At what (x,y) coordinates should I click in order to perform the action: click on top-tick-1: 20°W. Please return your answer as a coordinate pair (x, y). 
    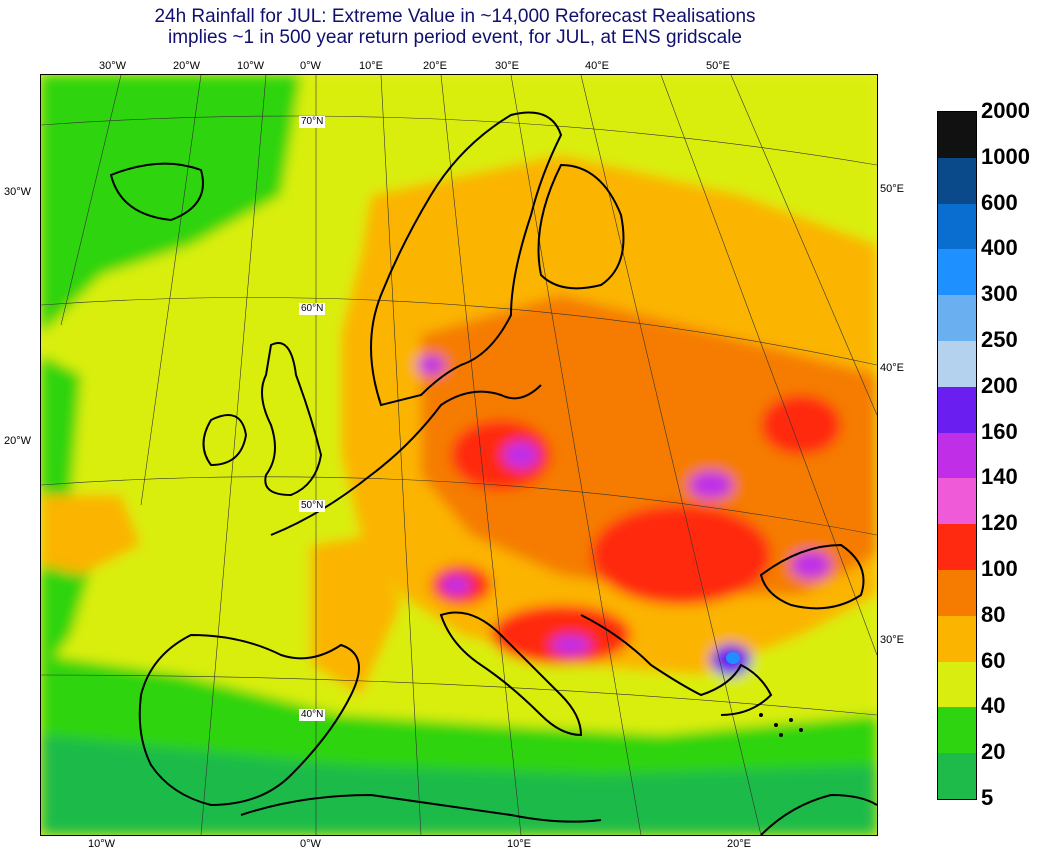
    Looking at the image, I should click on (187, 66).